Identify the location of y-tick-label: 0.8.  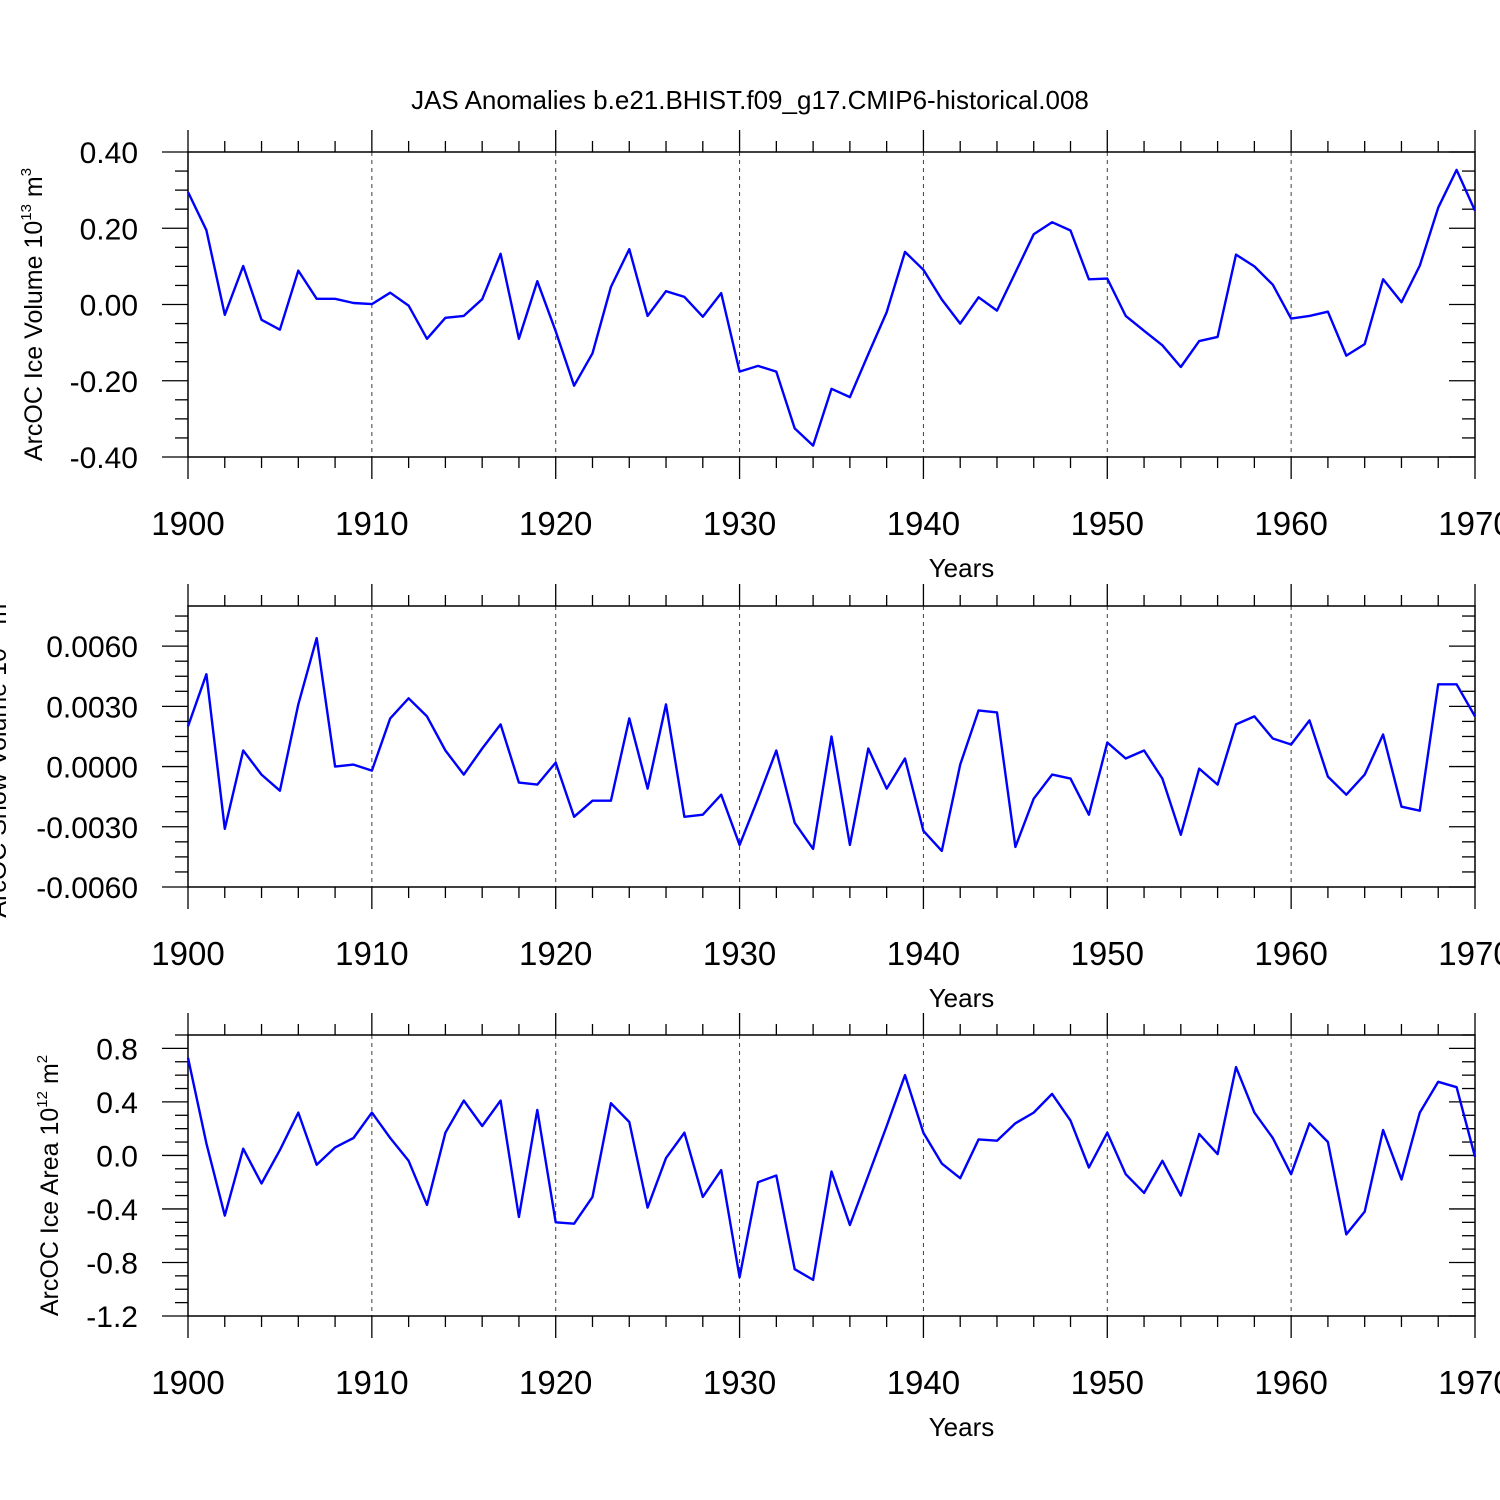
(117, 1049).